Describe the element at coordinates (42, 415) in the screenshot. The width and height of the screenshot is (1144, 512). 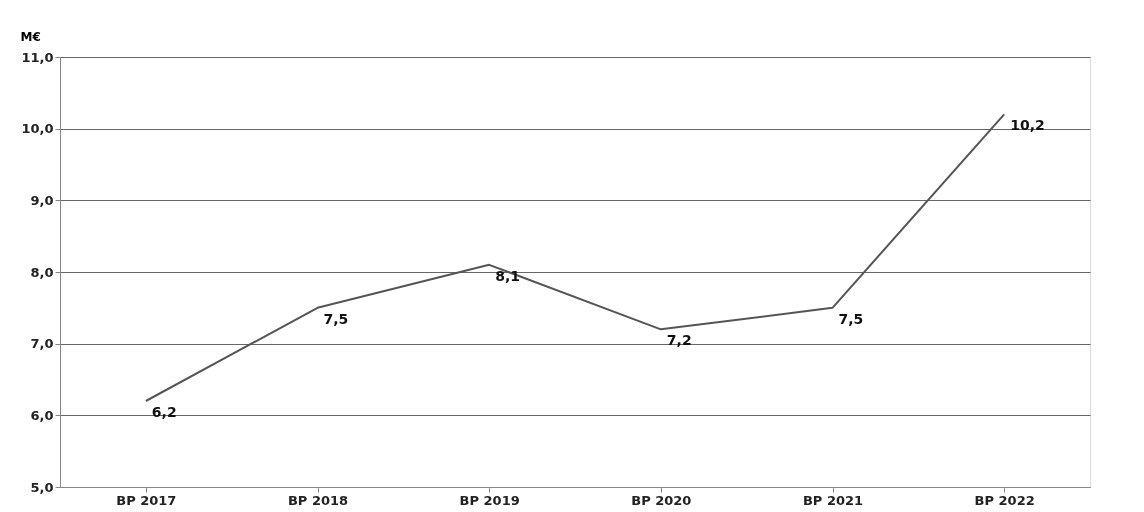
I see `y-tick-label: 6,0` at that location.